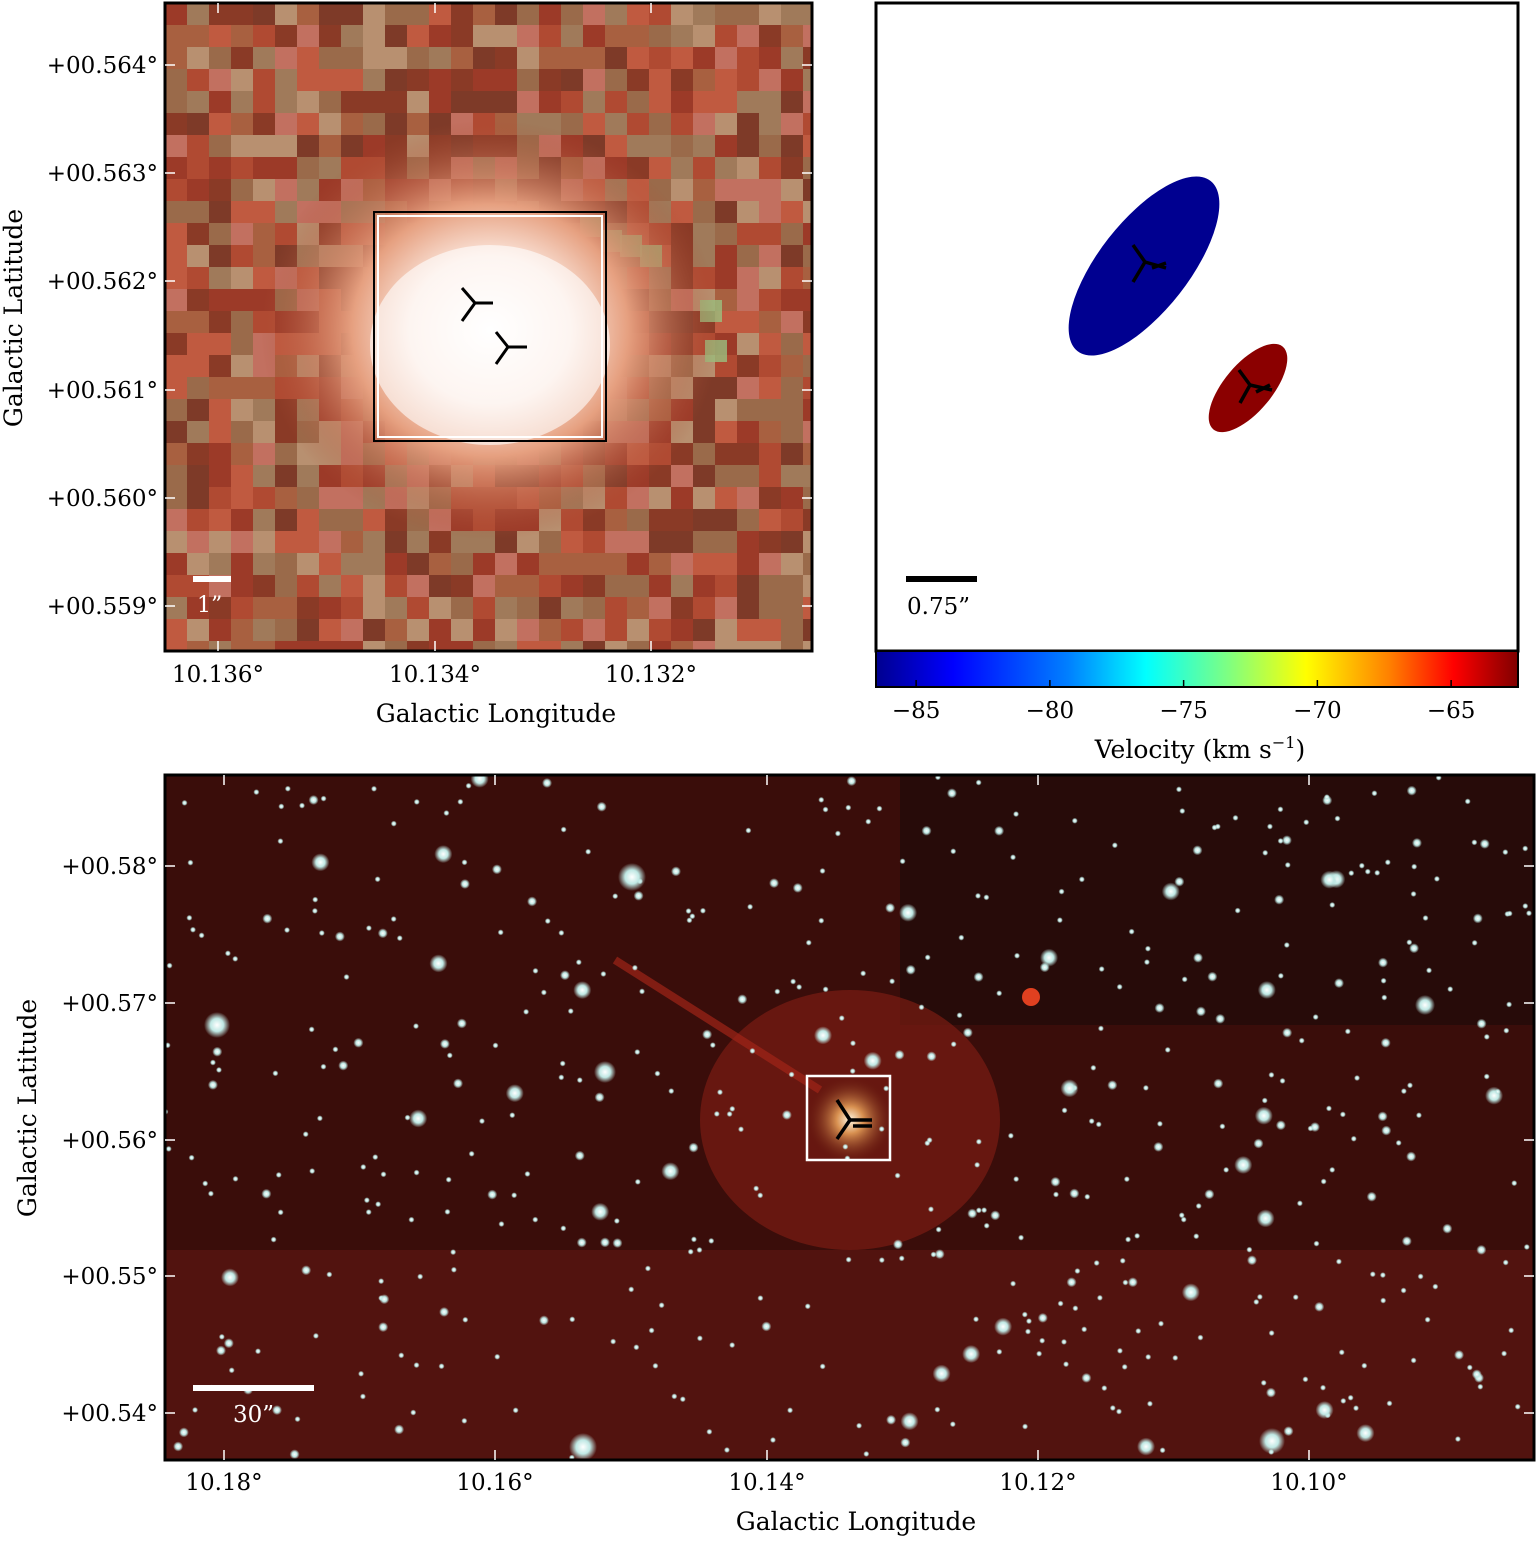  Describe the element at coordinates (766, 1483) in the screenshot. I see `bot-xtick-2: 10.14°` at that location.